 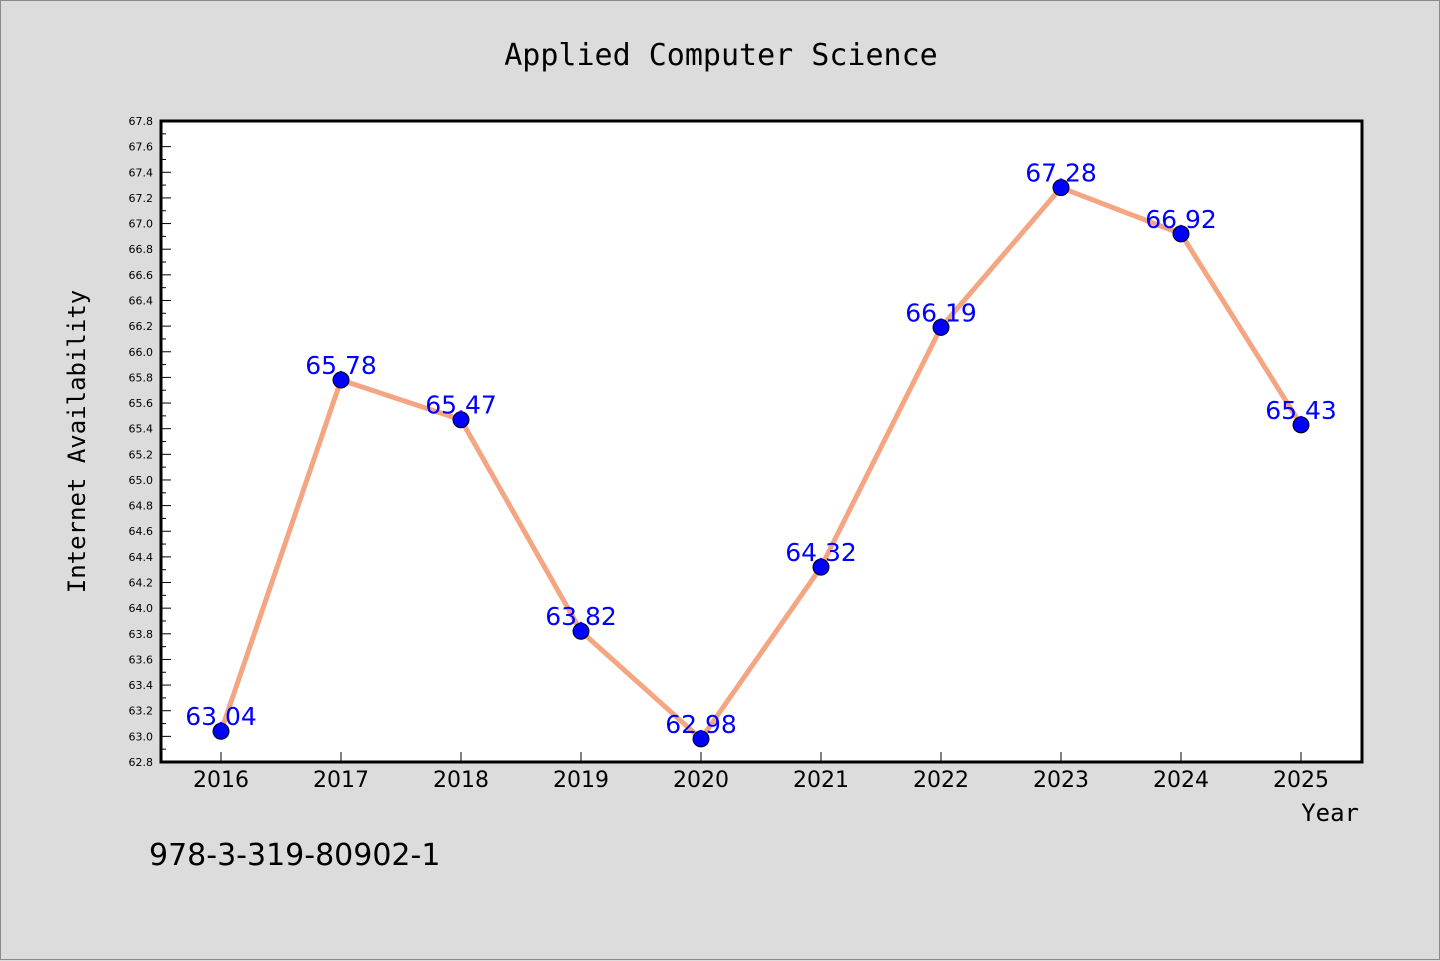 I want to click on y-tick-label: 64.4, so click(x=141, y=557).